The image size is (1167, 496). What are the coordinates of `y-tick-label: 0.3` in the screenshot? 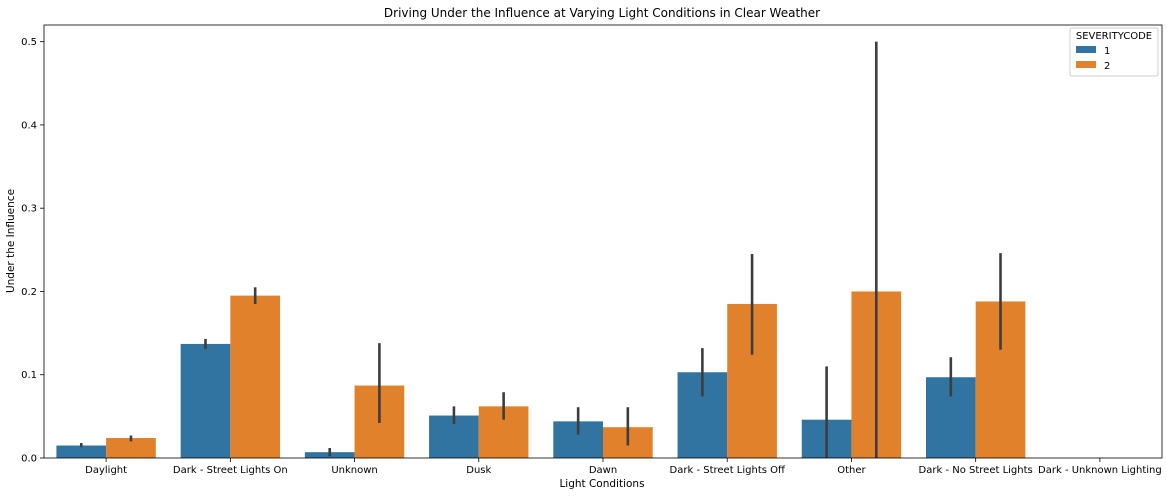 It's located at (29, 209).